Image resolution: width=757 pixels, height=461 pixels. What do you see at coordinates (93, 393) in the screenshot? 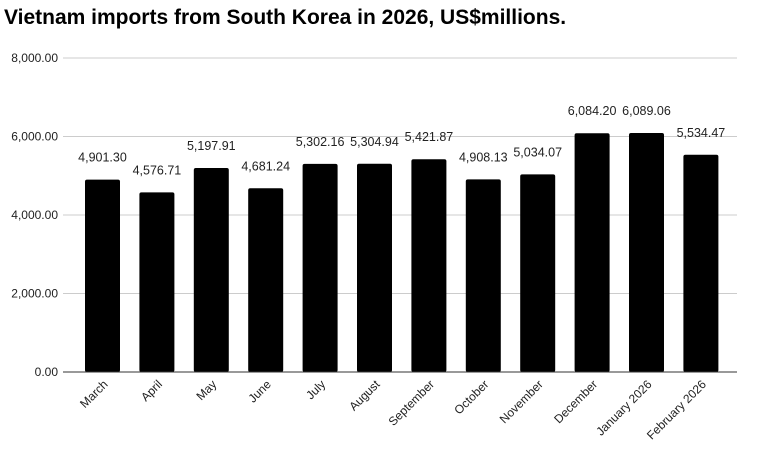
I see `x-tick-label: March` at bounding box center [93, 393].